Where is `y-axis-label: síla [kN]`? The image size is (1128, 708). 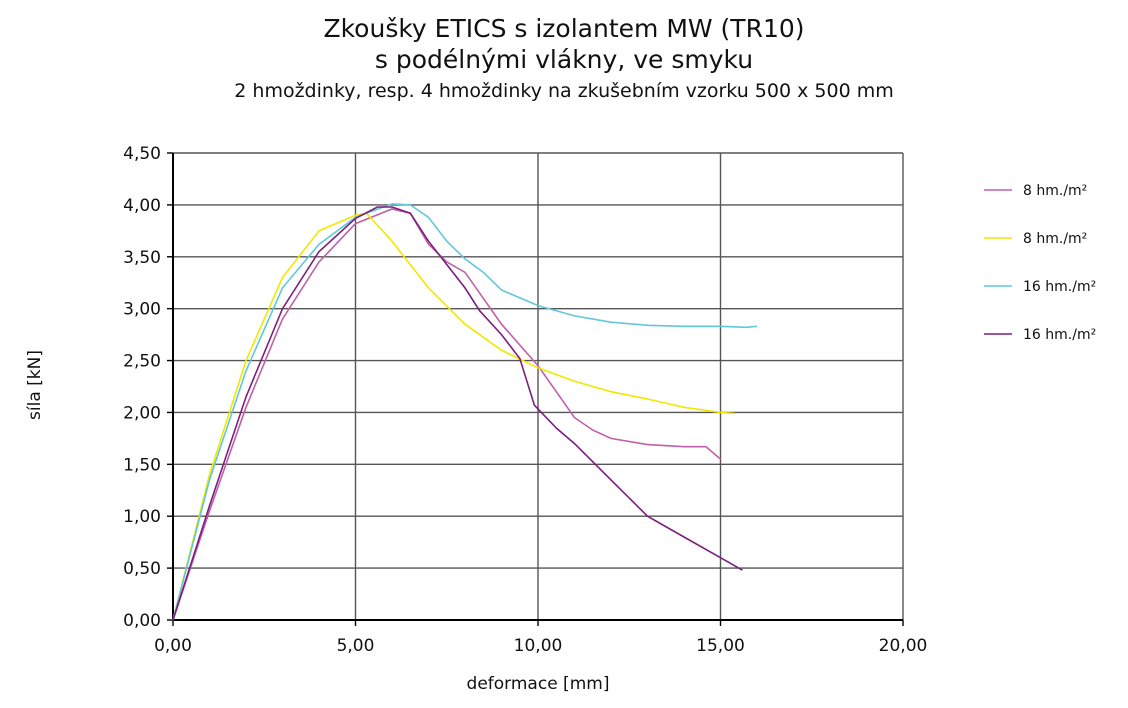
y-axis-label: síla [kN] is located at coordinates (35, 385).